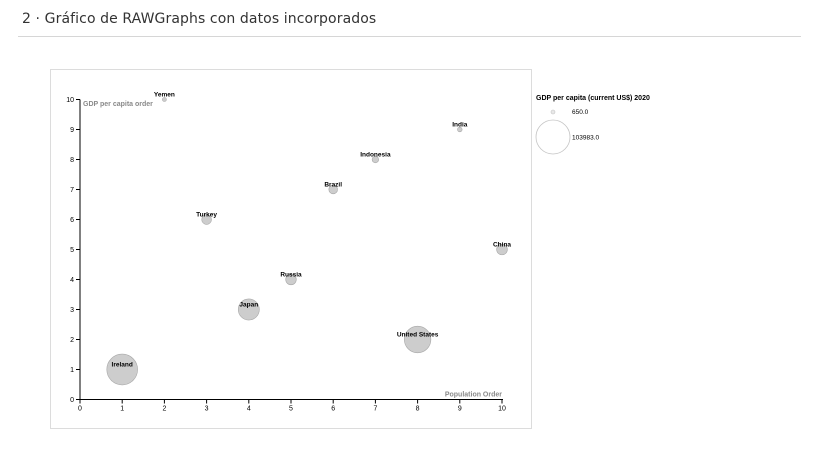  Describe the element at coordinates (473, 395) in the screenshot. I see `x-axis-title: Population Order` at that location.